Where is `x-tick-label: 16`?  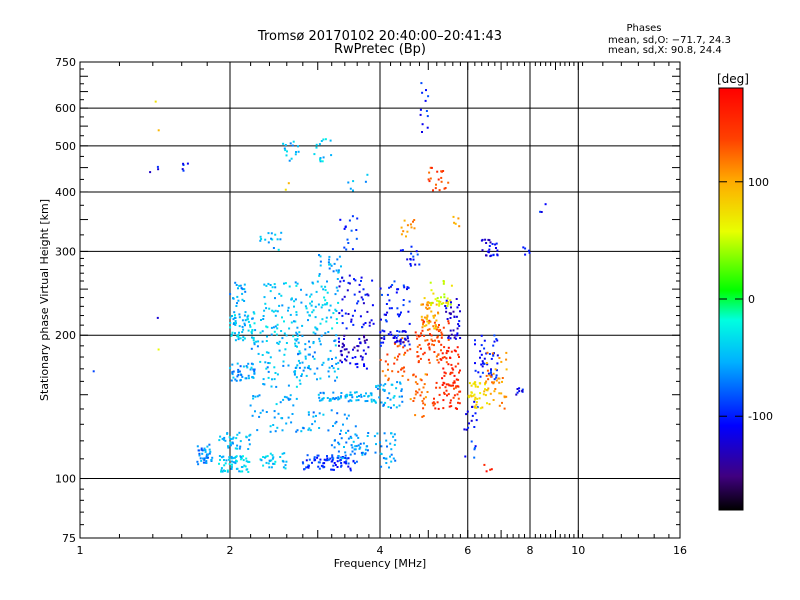
x-tick-label: 16 is located at coordinates (680, 550).